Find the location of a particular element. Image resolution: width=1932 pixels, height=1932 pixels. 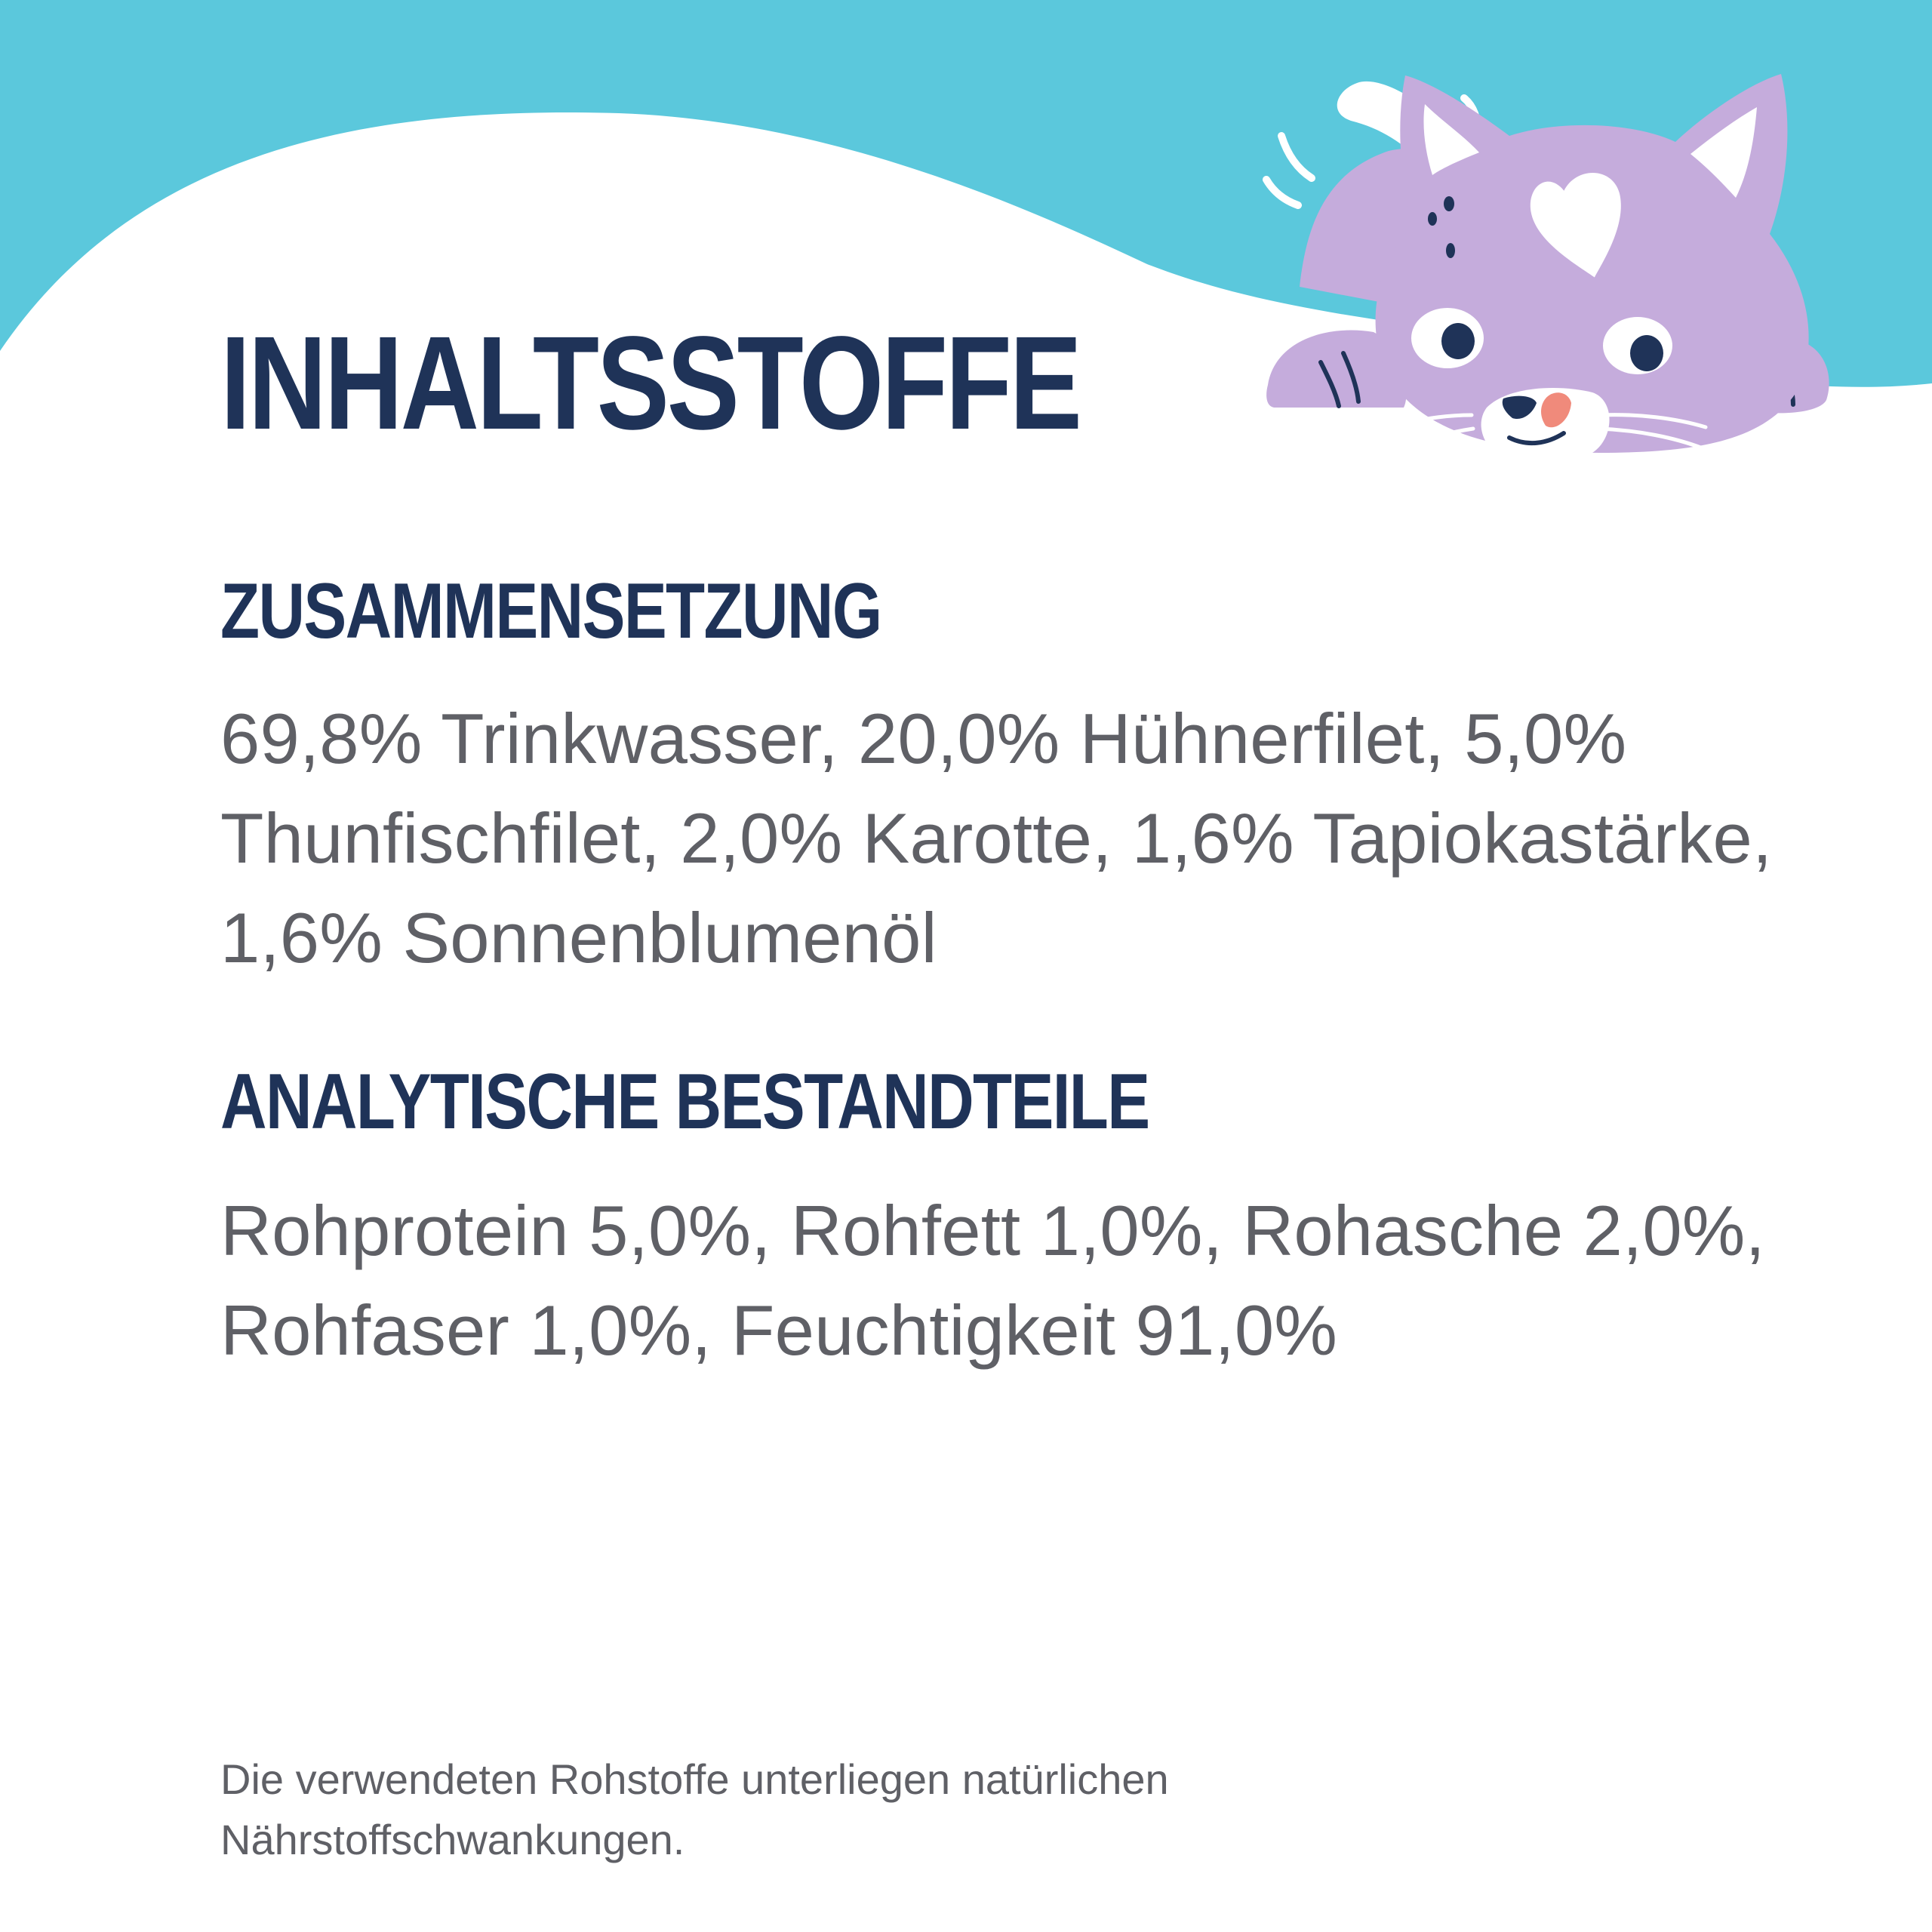

page-title: INHALTSSTOFFE is located at coordinates (651, 383).